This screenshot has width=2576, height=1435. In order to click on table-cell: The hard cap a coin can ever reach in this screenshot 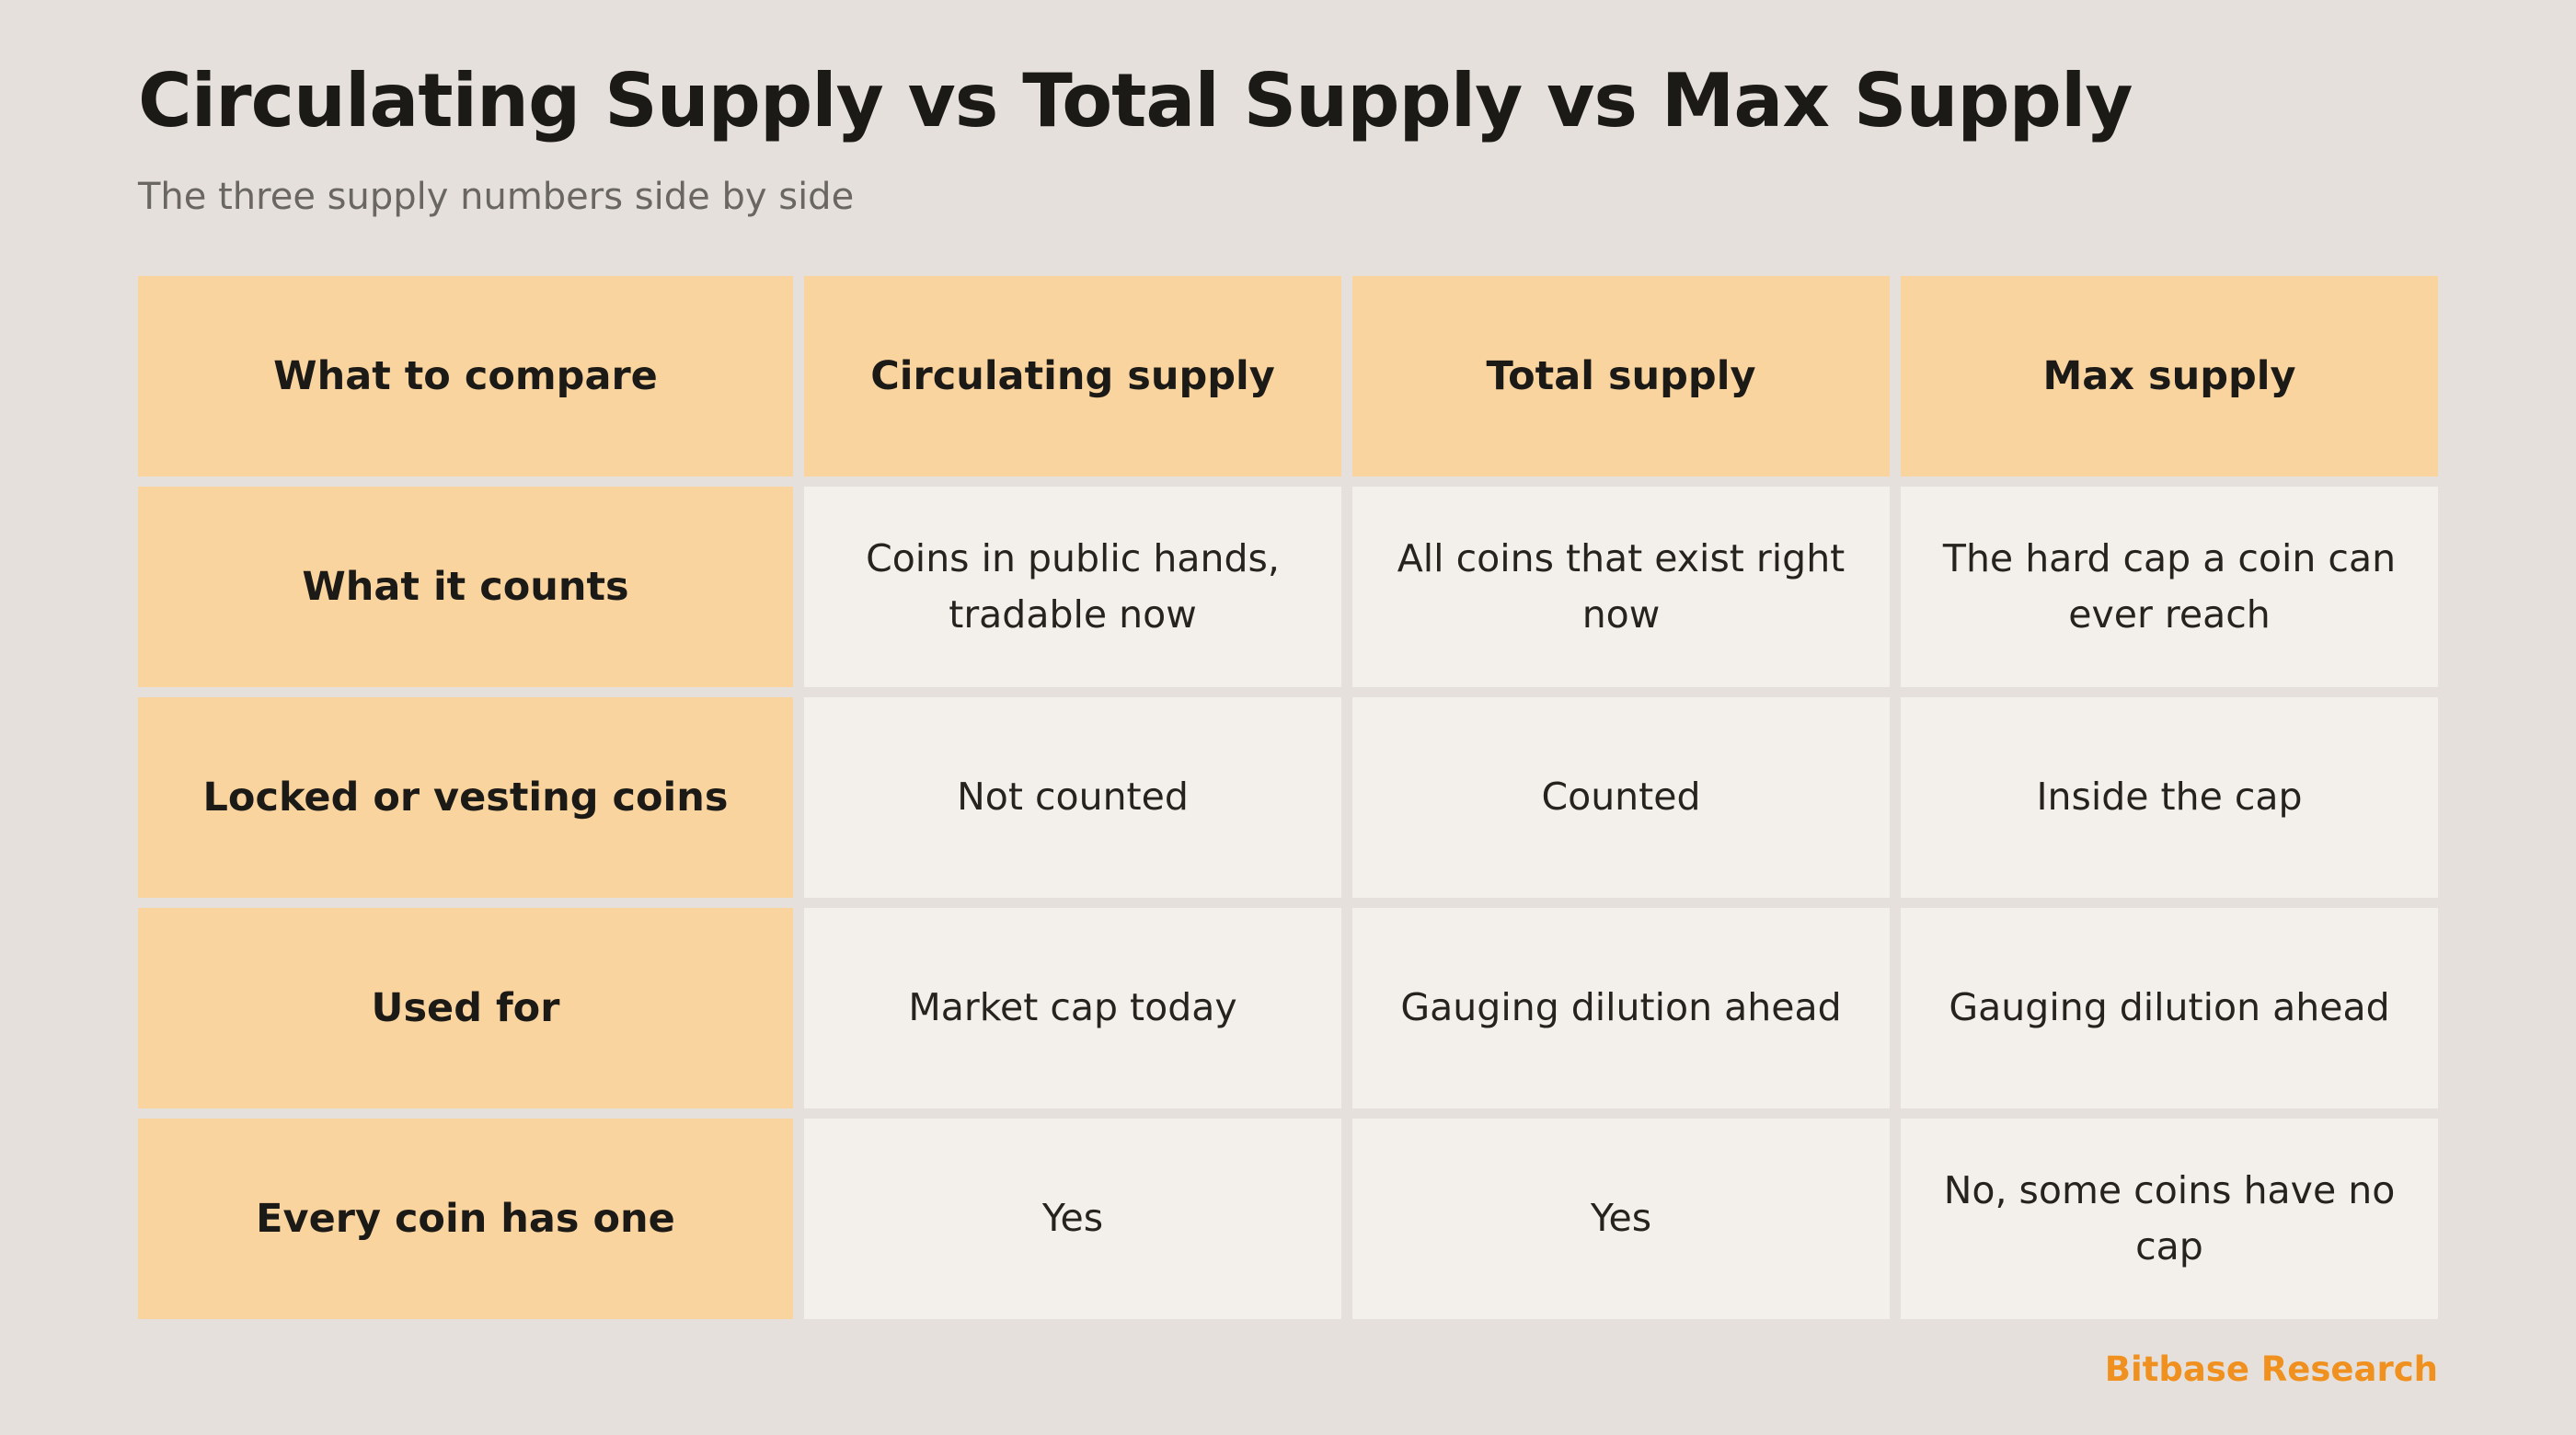, I will do `click(2169, 587)`.